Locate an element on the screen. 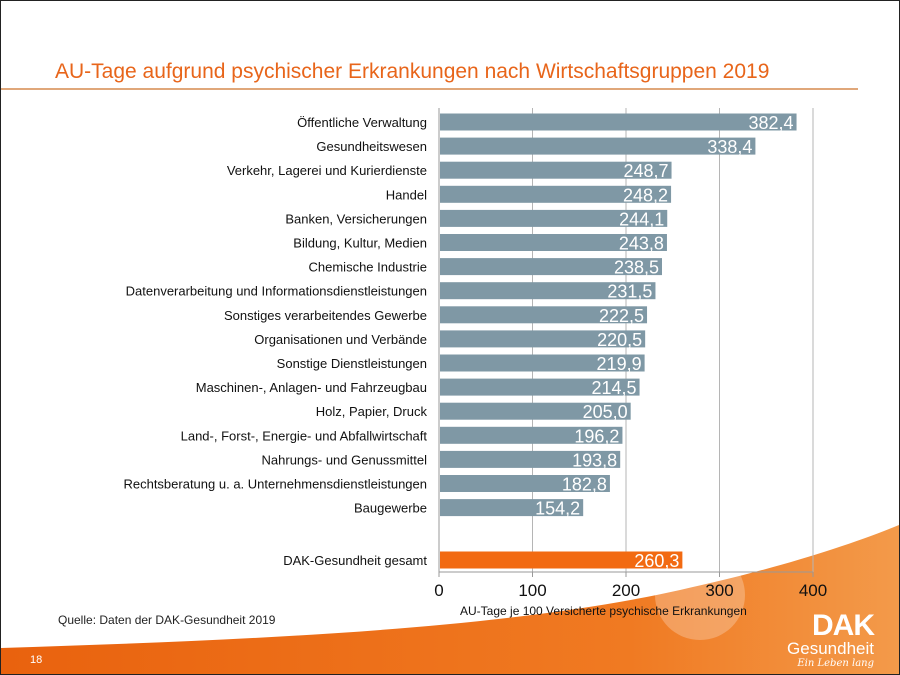 Image resolution: width=900 pixels, height=675 pixels. data-label: 382,4 is located at coordinates (770, 123).